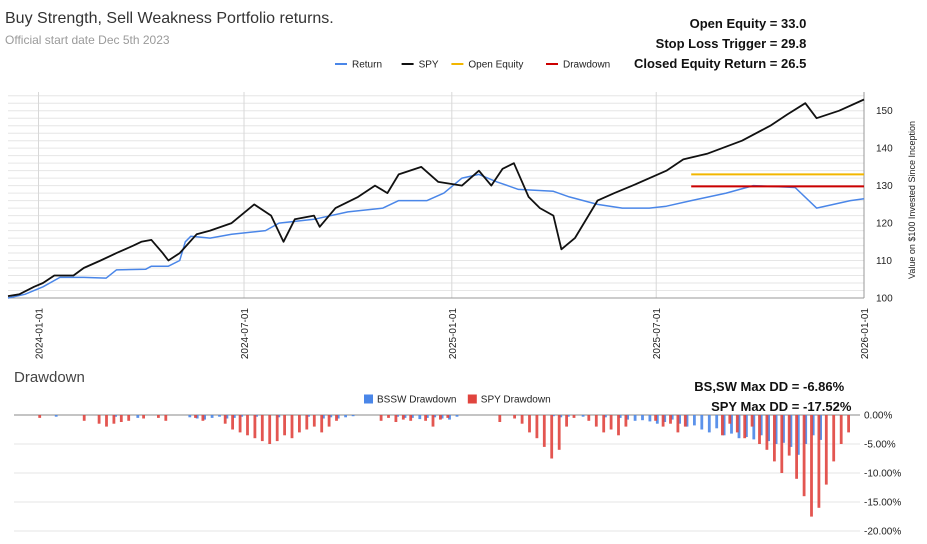 The image size is (927, 544). Describe the element at coordinates (472, 399) in the screenshot. I see `dd-legend-swatch` at that location.